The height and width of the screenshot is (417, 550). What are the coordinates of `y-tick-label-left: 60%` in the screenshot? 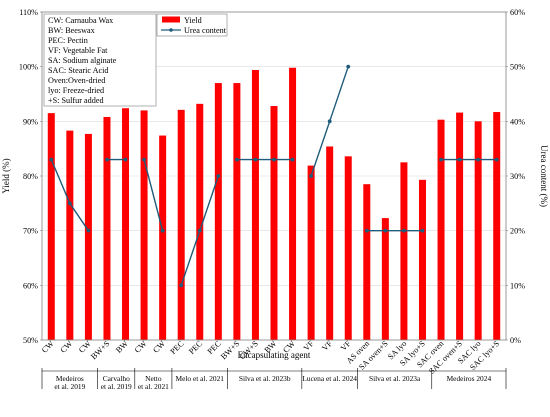 It's located at (30, 285).